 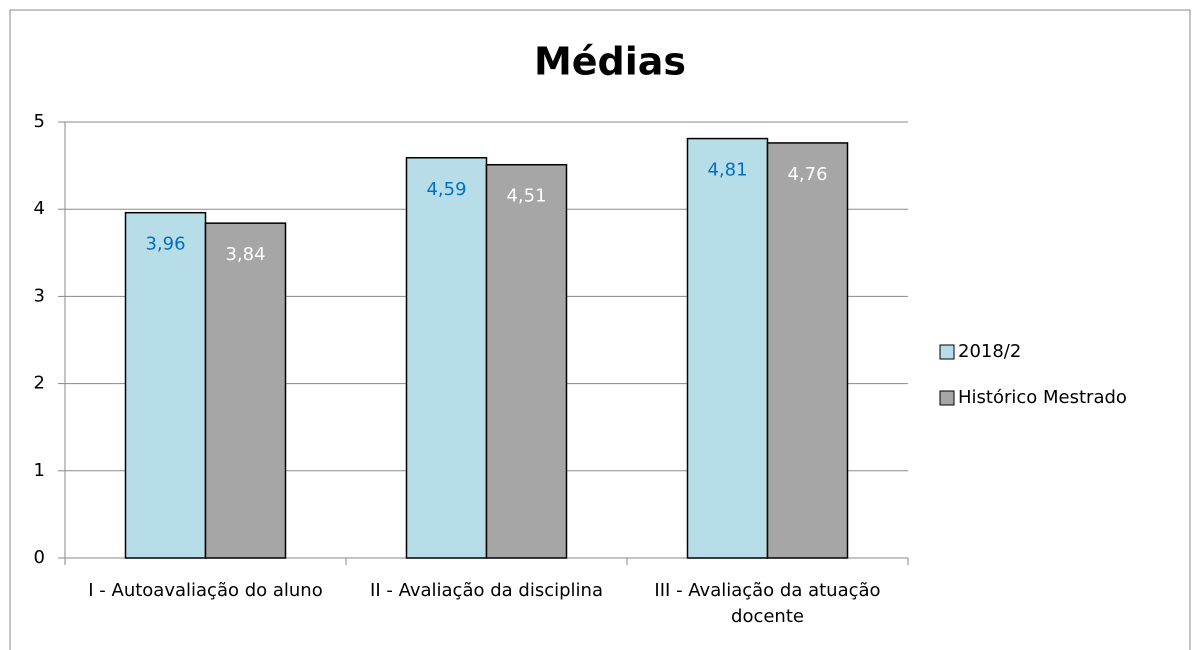 I want to click on x-tick-label: III - Avaliação da atuação docente, so click(x=767, y=603).